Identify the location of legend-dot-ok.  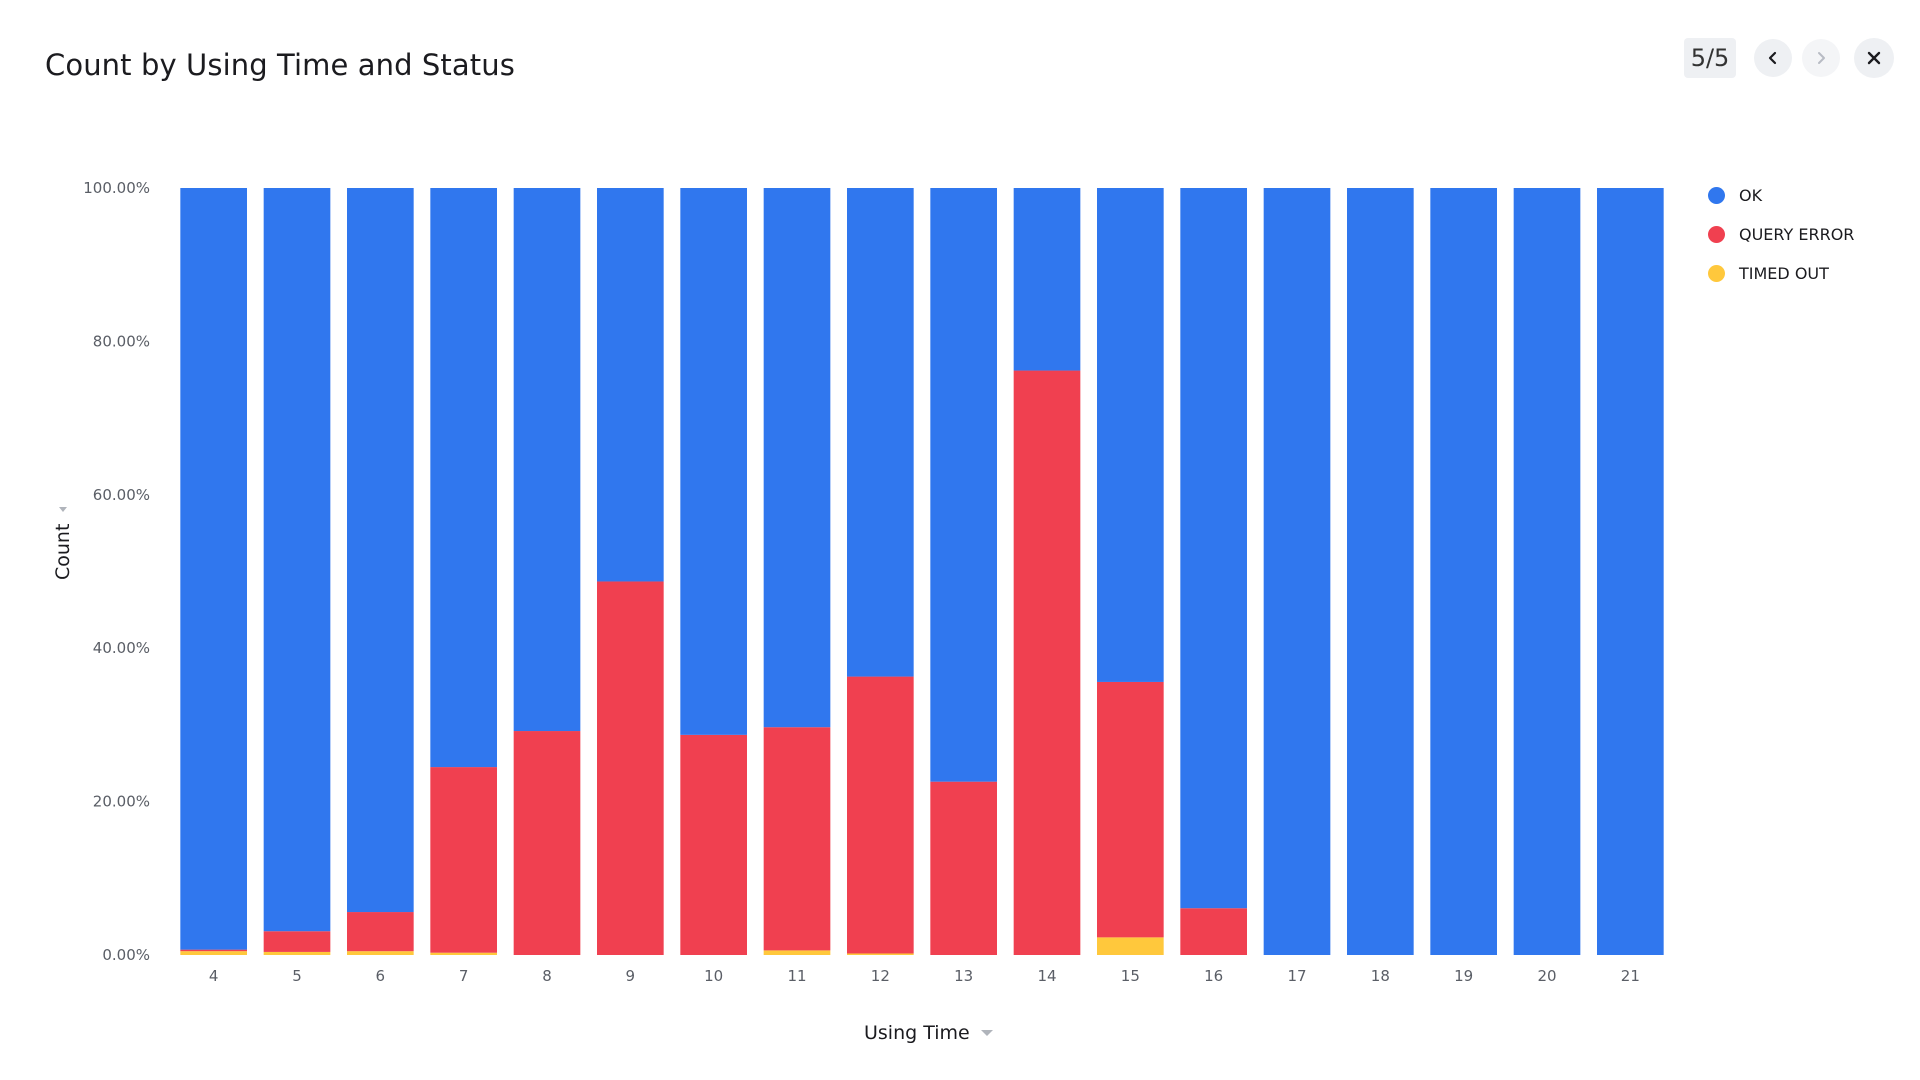
(1716, 195).